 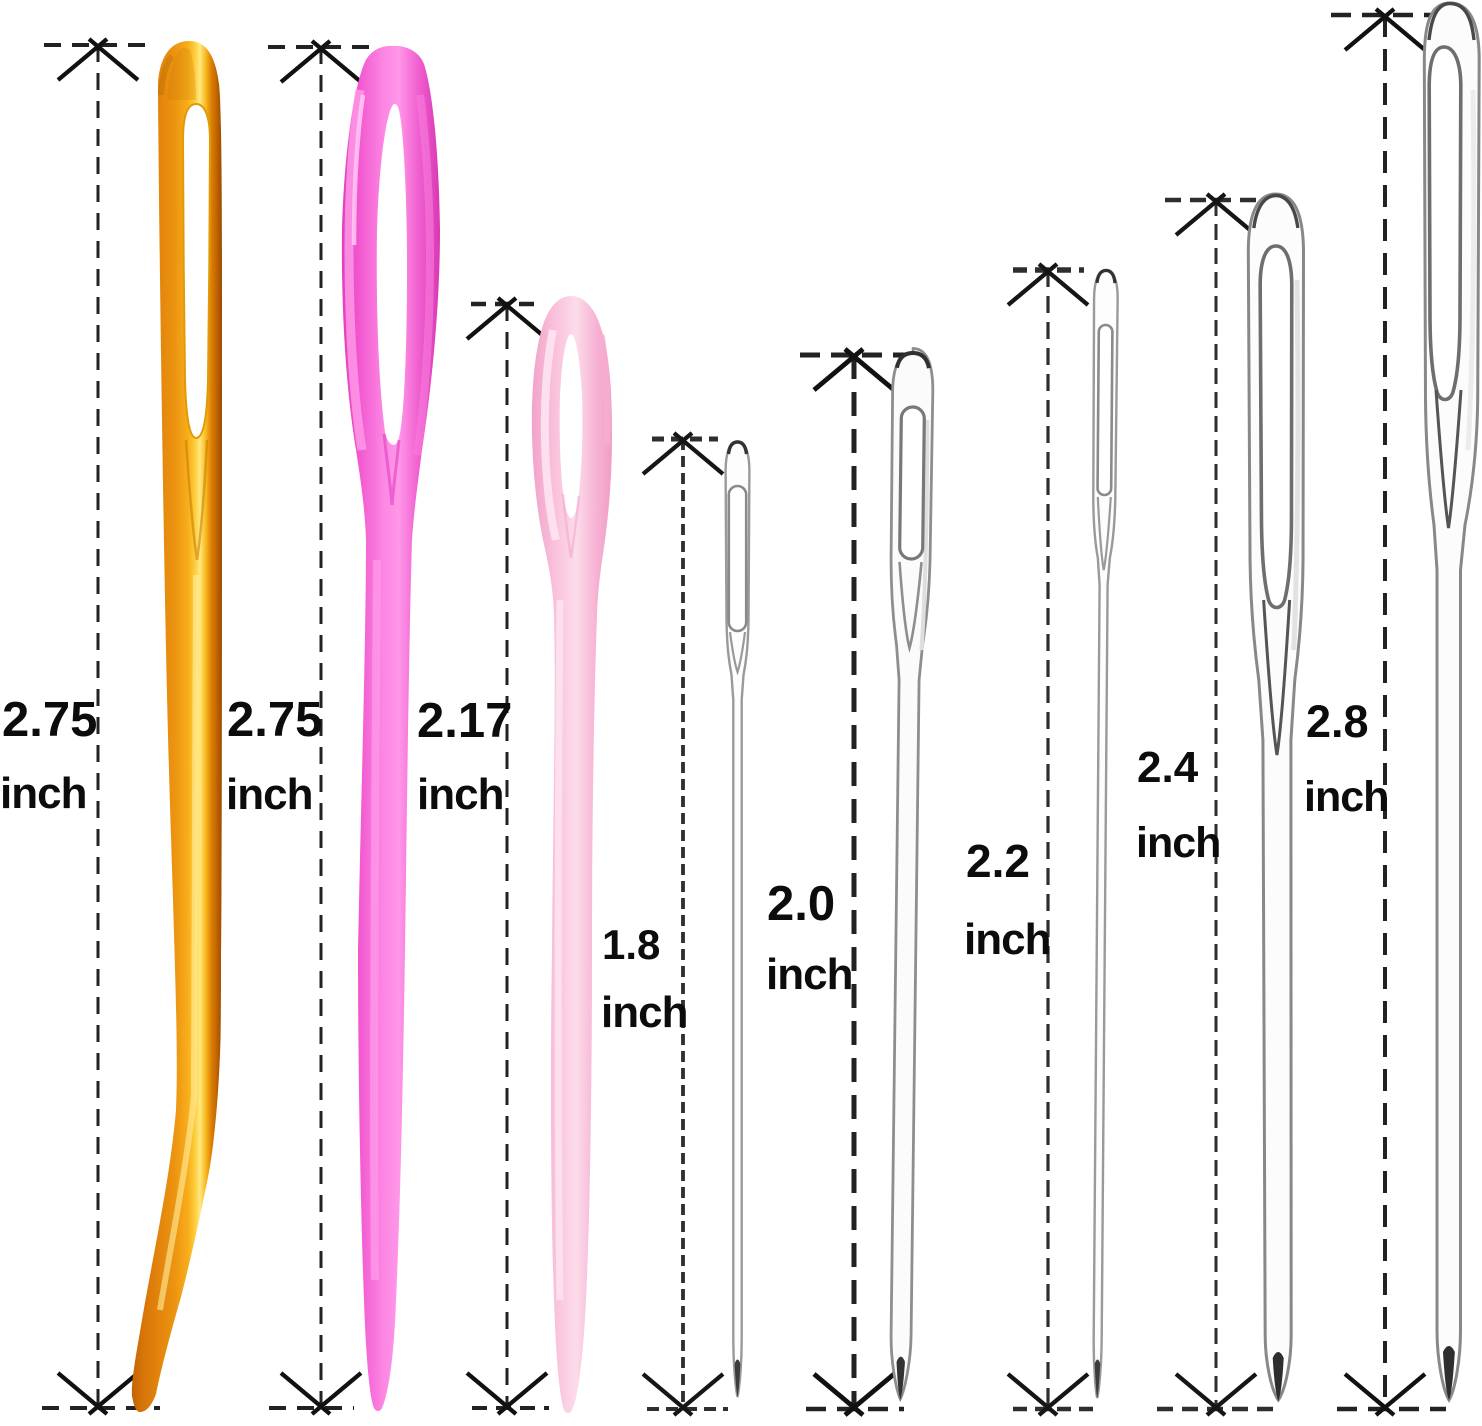 I want to click on svg-text: 1.8, so click(x=631, y=944).